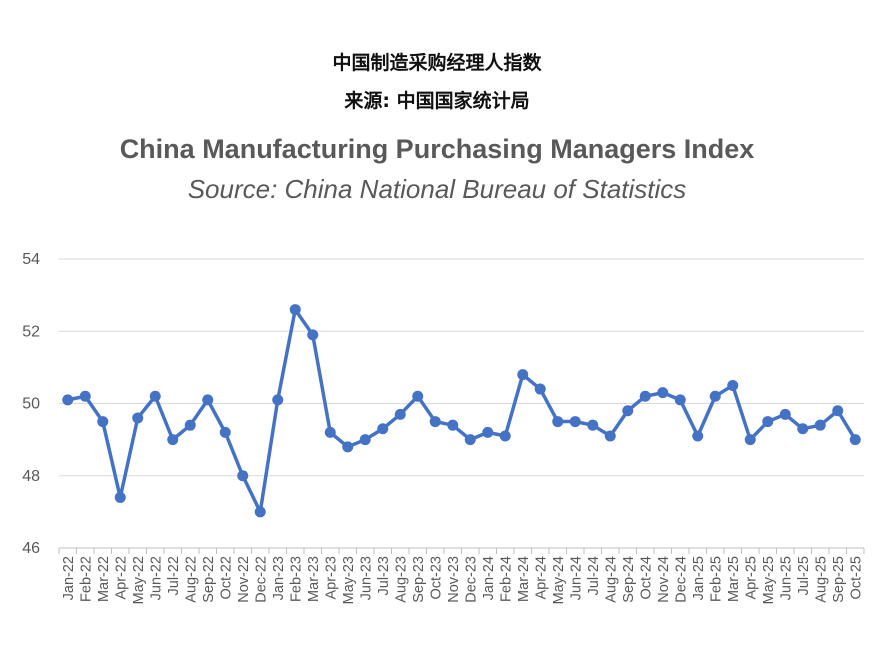 The height and width of the screenshot is (653, 874). I want to click on x-tick-label: Mar-24, so click(524, 579).